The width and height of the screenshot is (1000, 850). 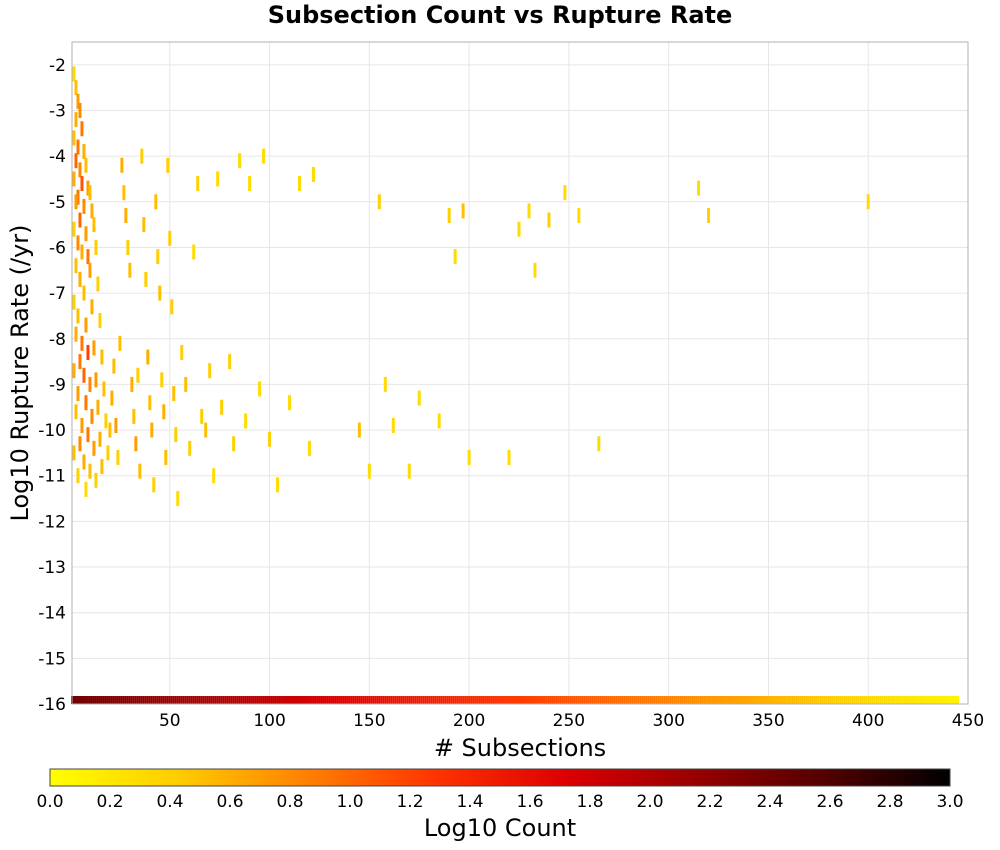 What do you see at coordinates (52, 659) in the screenshot?
I see `y-tick-label: -15` at bounding box center [52, 659].